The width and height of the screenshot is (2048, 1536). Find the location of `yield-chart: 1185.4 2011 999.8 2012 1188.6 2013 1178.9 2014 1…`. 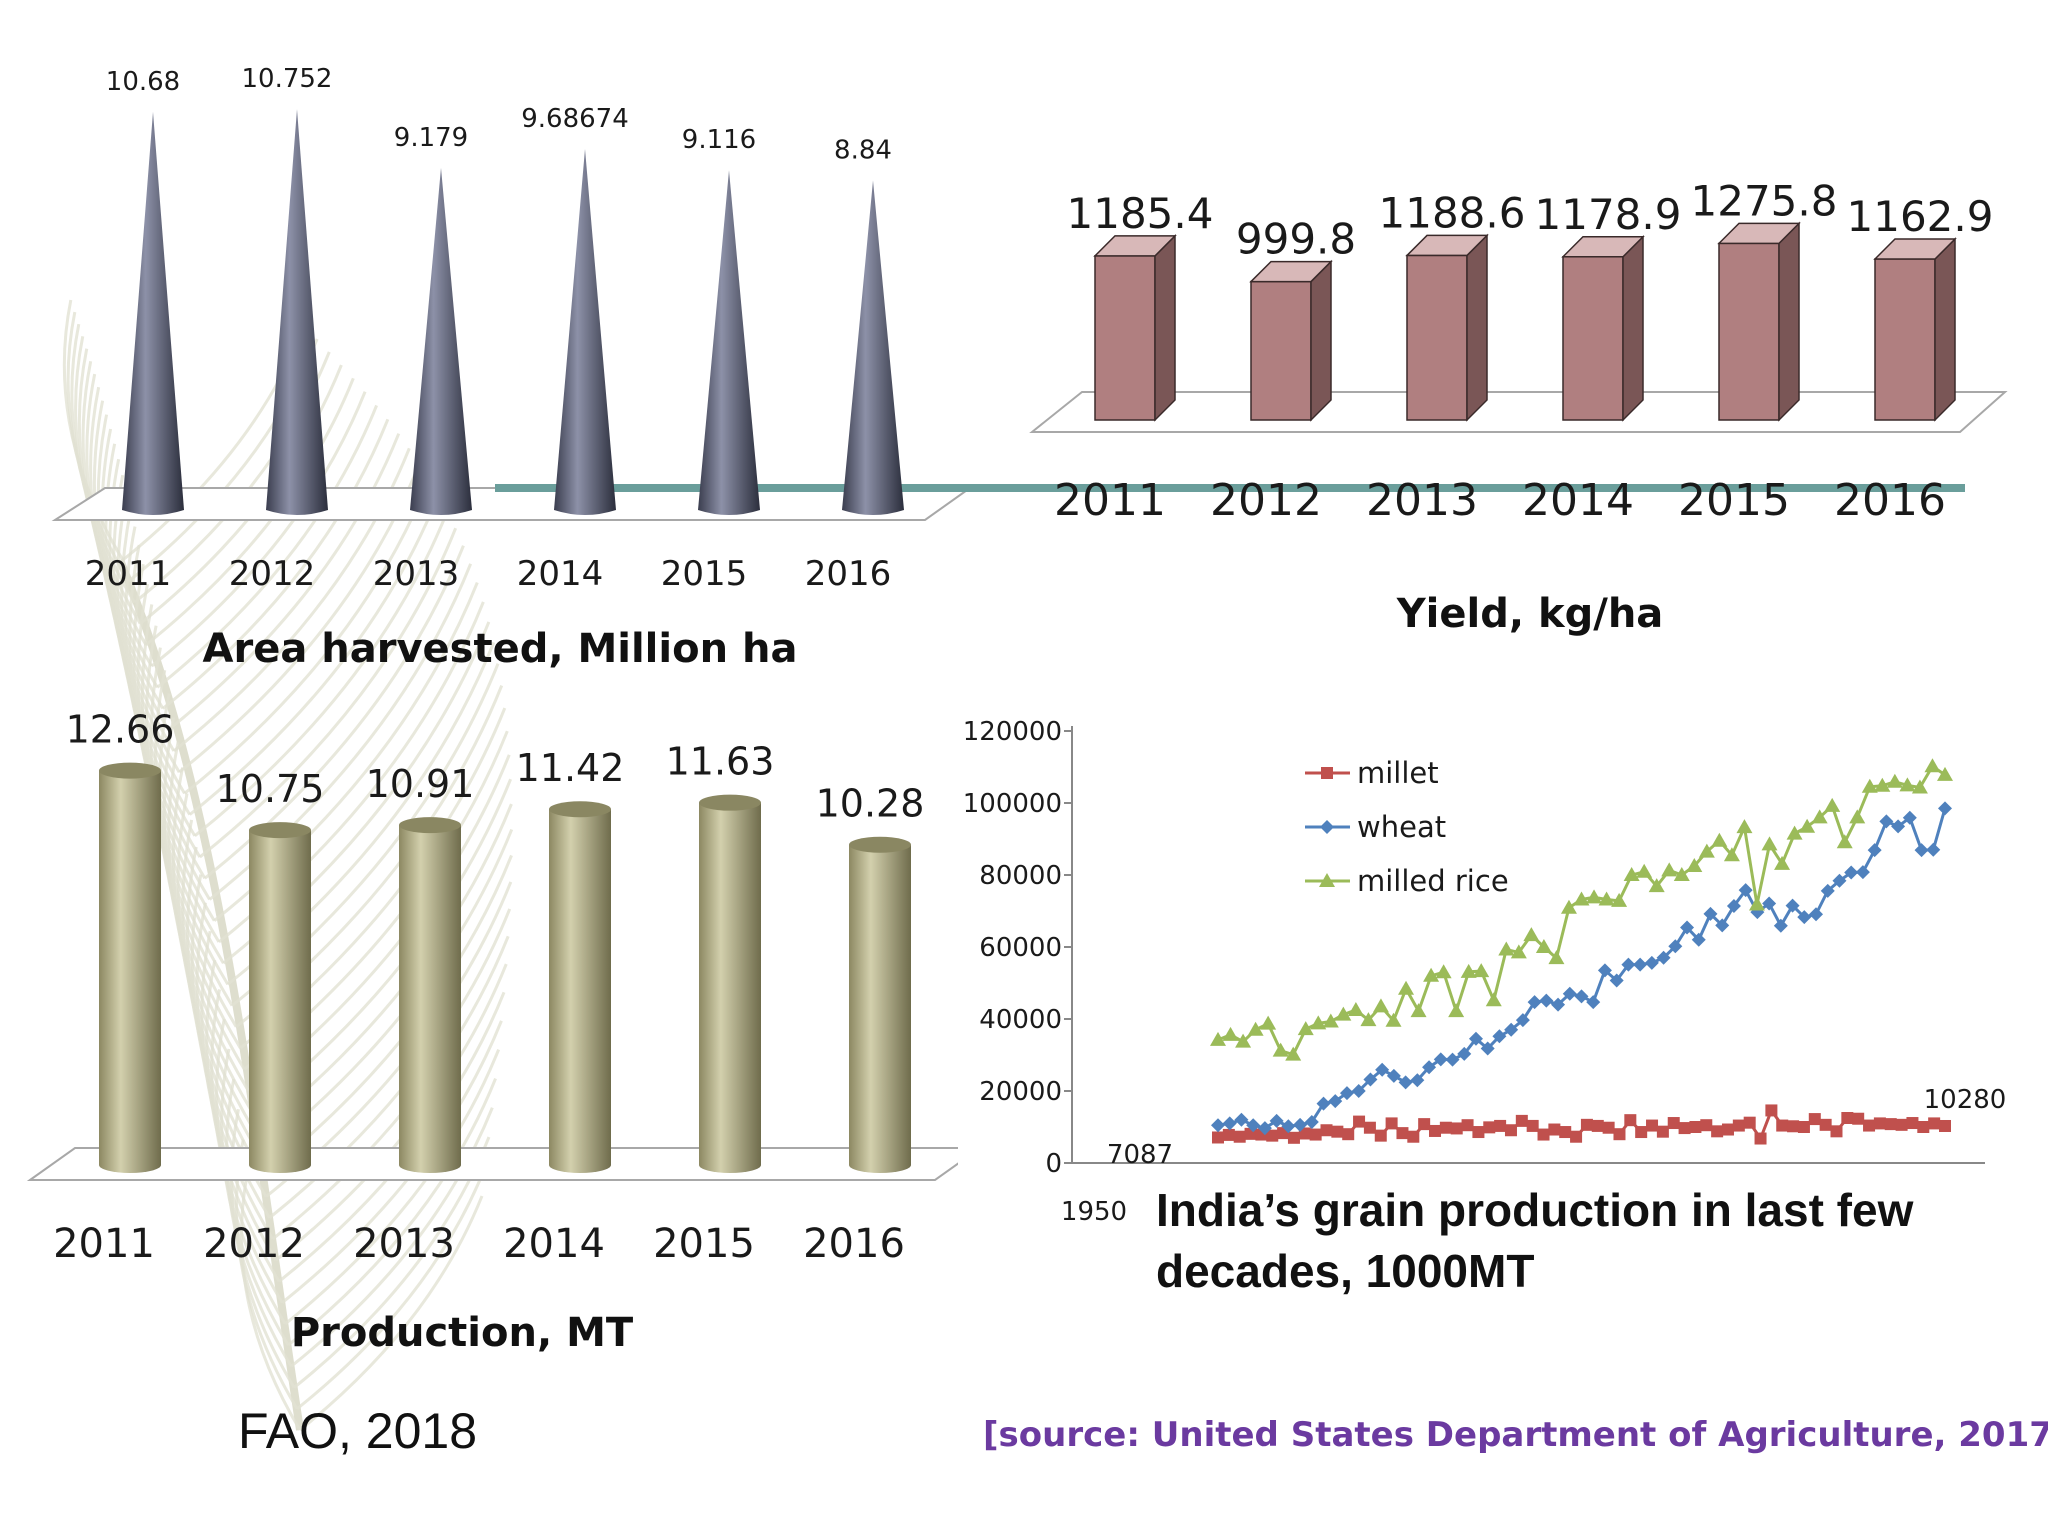

yield-chart: 1185.4 2011 999.8 2012 1188.6 2013 1178.9 2014 1… is located at coordinates (1518, 351).